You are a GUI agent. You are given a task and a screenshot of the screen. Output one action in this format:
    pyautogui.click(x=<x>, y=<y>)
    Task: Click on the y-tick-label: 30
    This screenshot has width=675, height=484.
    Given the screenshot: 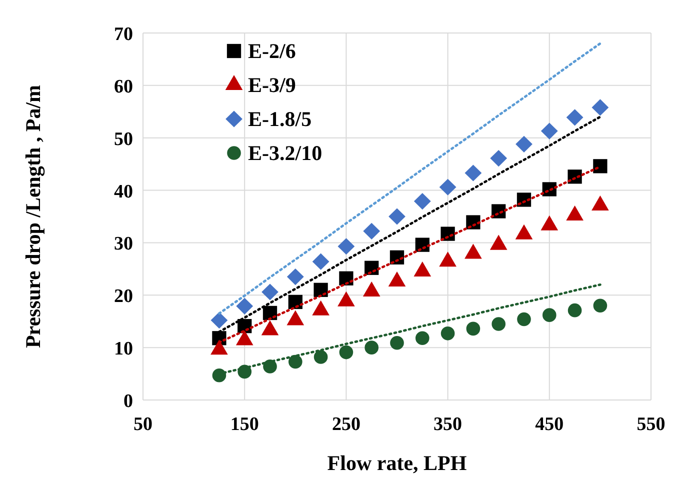 What is the action you would take?
    pyautogui.click(x=123, y=244)
    